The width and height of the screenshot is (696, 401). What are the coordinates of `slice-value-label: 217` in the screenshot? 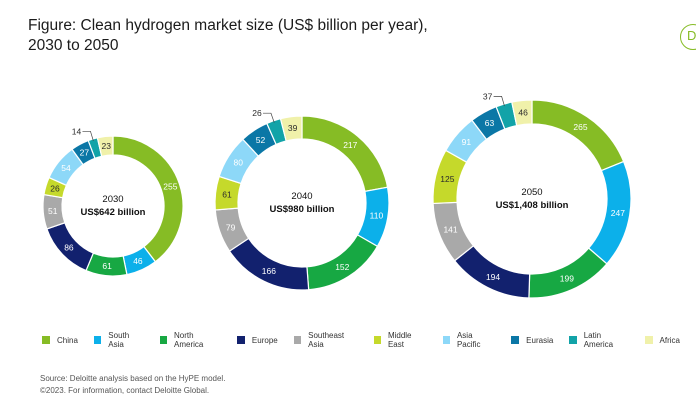 It's located at (350, 145).